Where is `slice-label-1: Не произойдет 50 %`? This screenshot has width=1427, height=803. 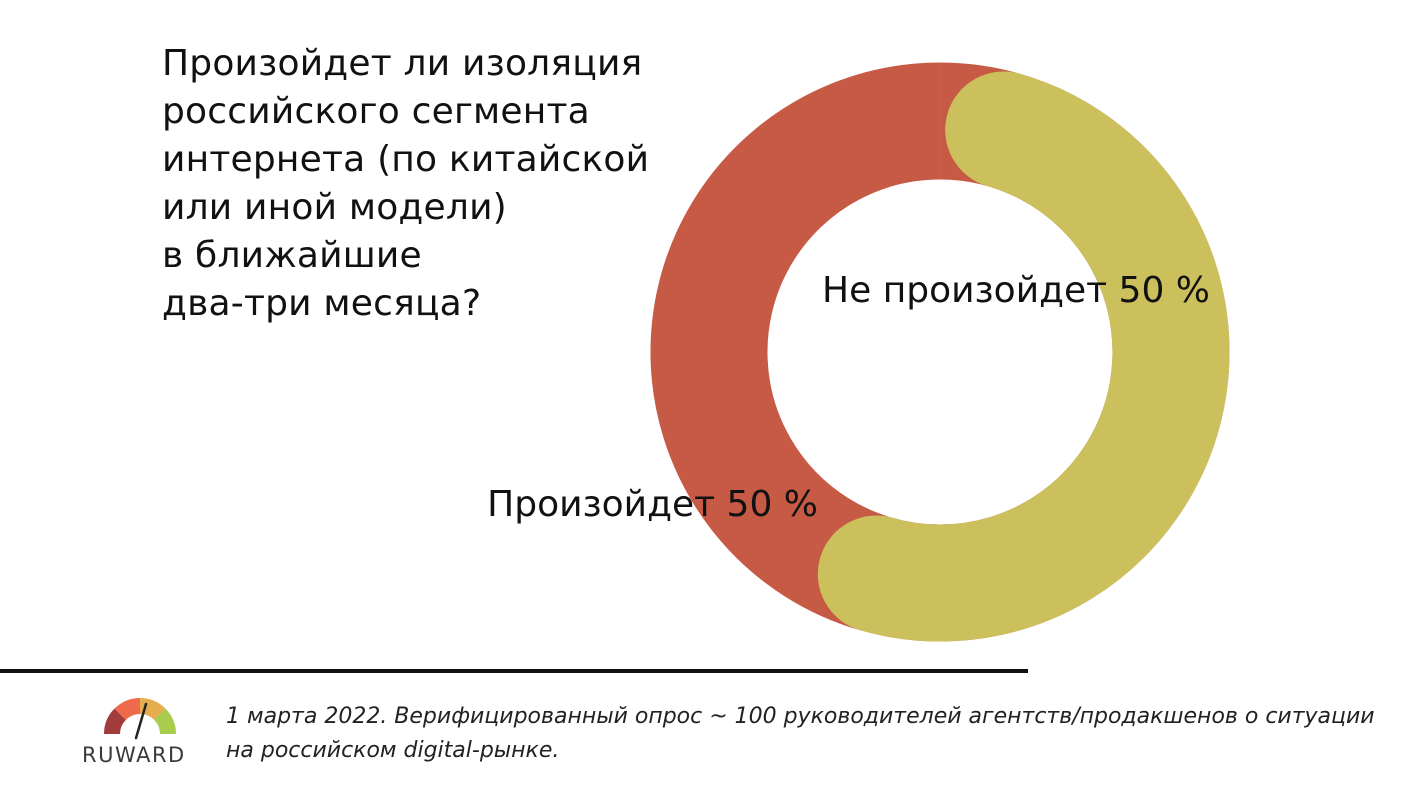
slice-label-1: Не произойдет 50 % is located at coordinates (1016, 290).